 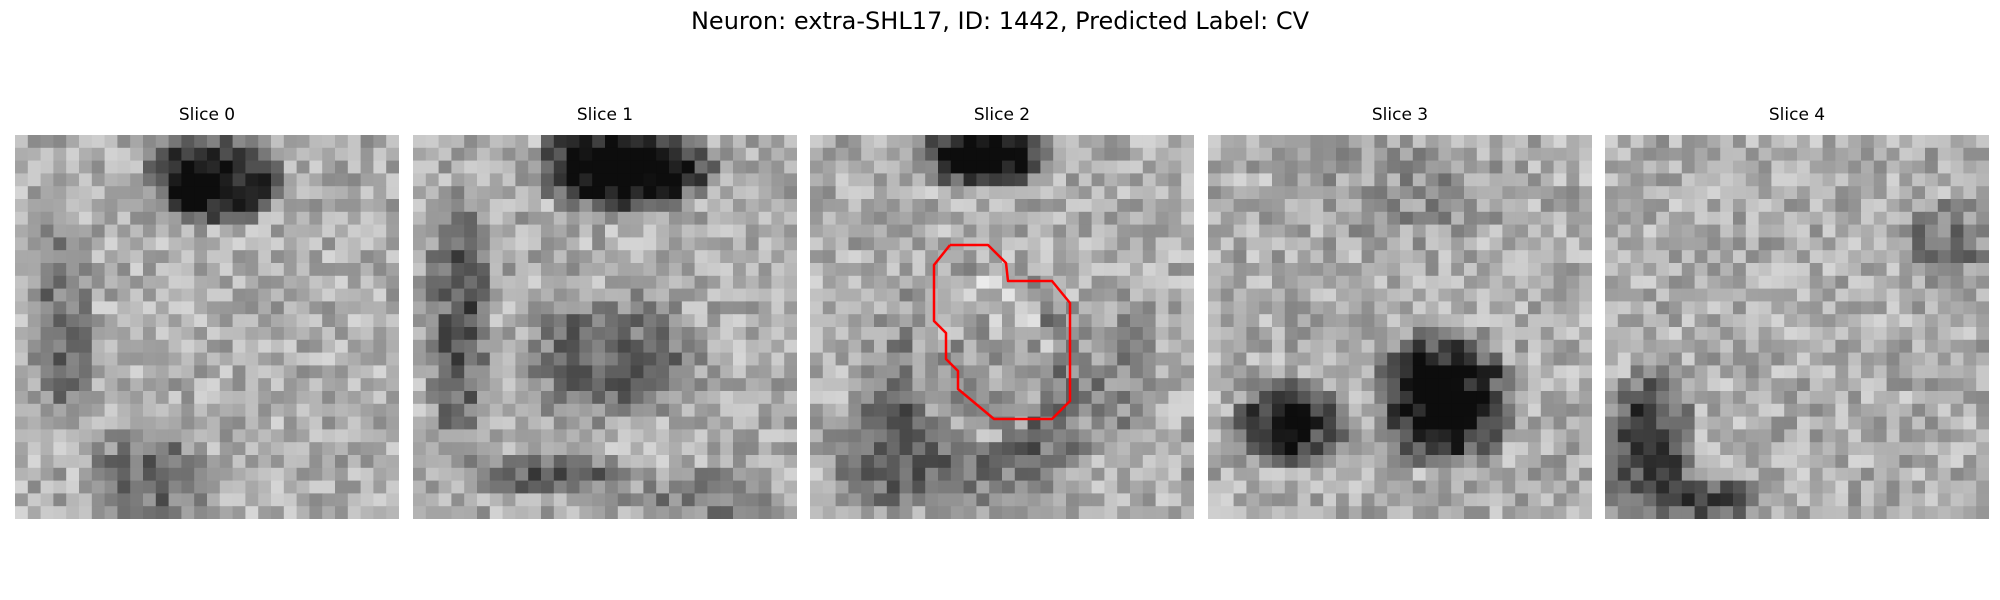 What do you see at coordinates (1002, 115) in the screenshot?
I see `slice-title-2: Slice 2` at bounding box center [1002, 115].